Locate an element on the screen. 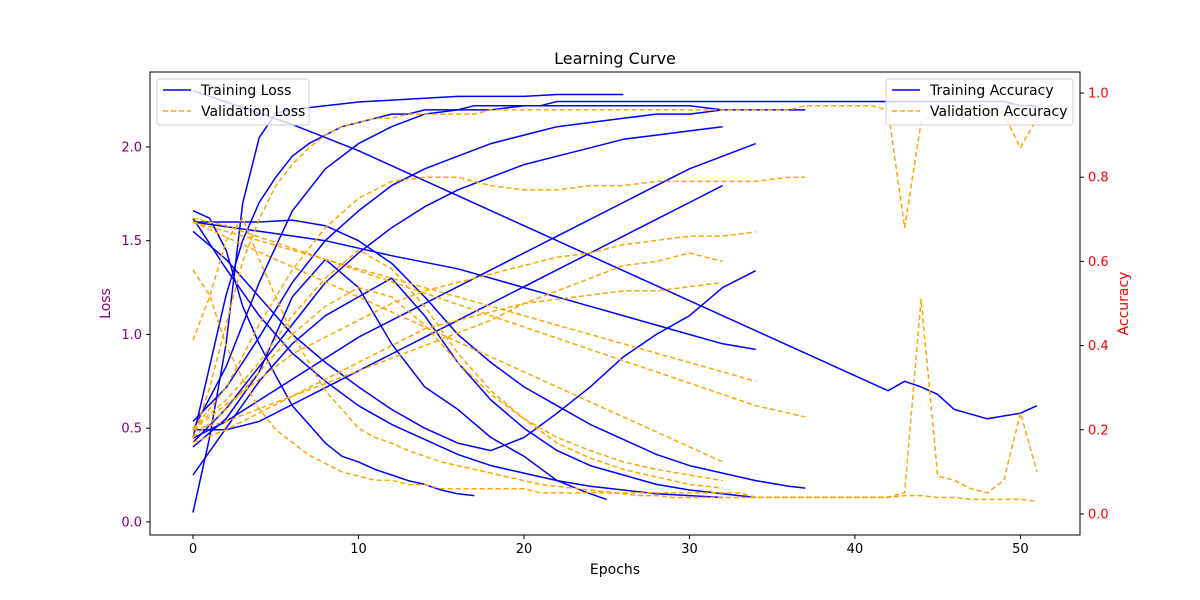 Image resolution: width=1200 pixels, height=600 pixels. y-right-tick-label: 0.2 is located at coordinates (1098, 430).